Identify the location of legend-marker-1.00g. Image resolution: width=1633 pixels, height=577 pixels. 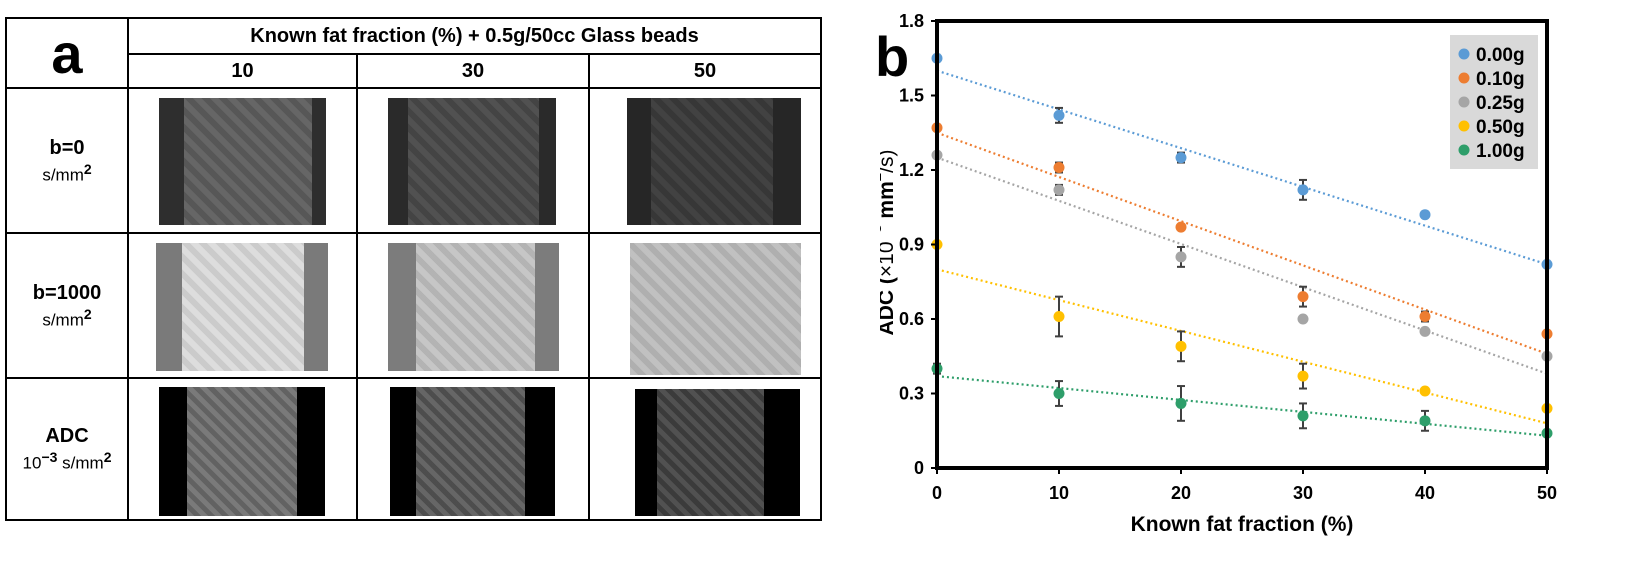
(1464, 150).